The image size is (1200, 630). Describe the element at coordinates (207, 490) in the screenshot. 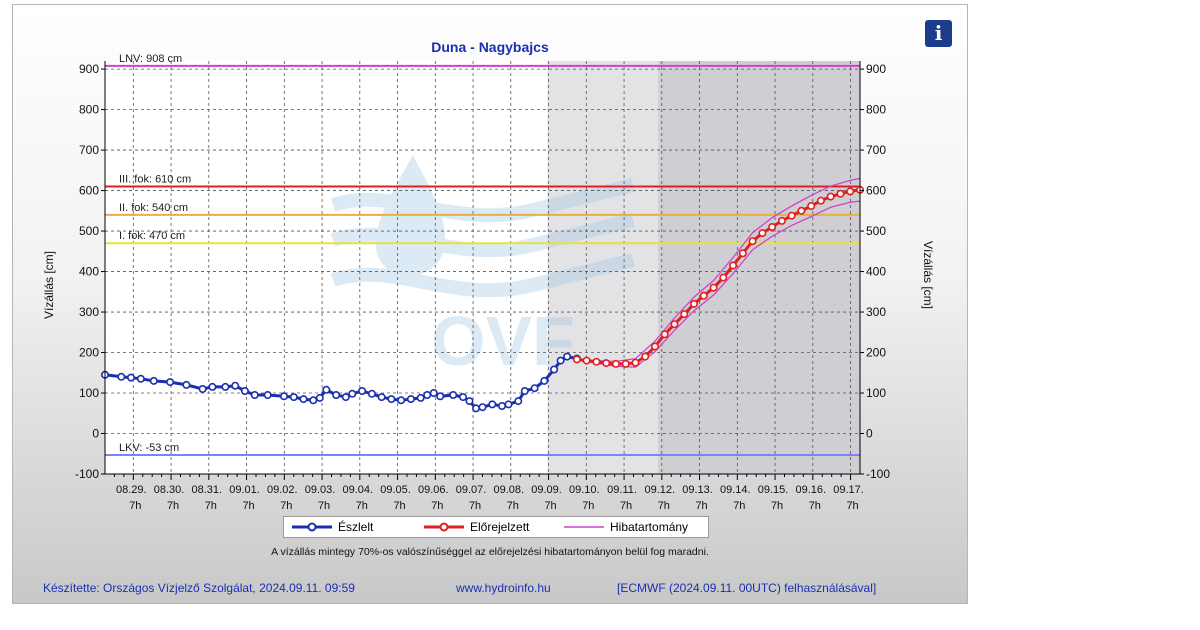

I see `x-tick-label-date: 08.31.` at that location.